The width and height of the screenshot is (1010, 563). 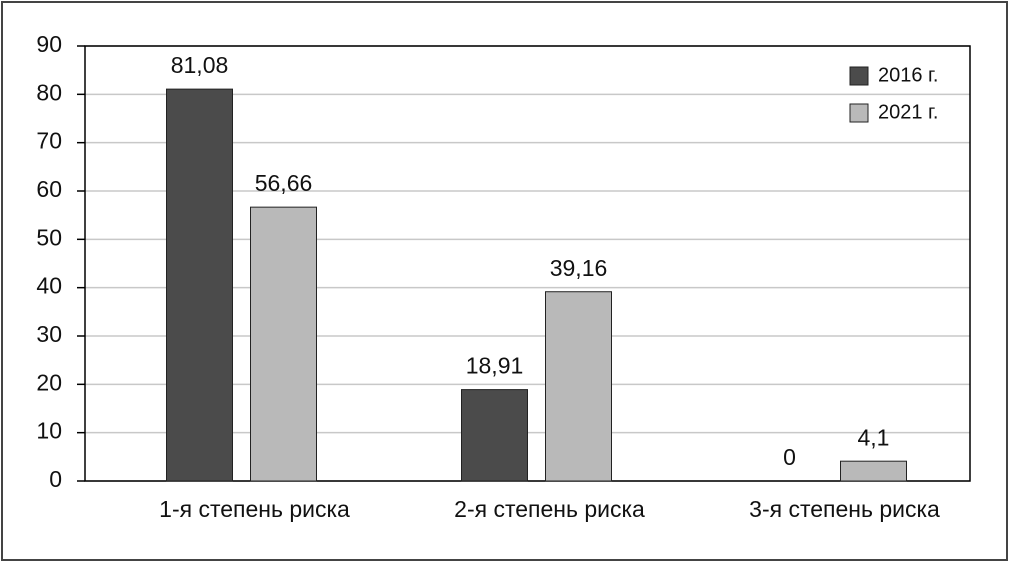 What do you see at coordinates (549, 509) in the screenshot?
I see `x-tick-label: 2-я степень риска` at bounding box center [549, 509].